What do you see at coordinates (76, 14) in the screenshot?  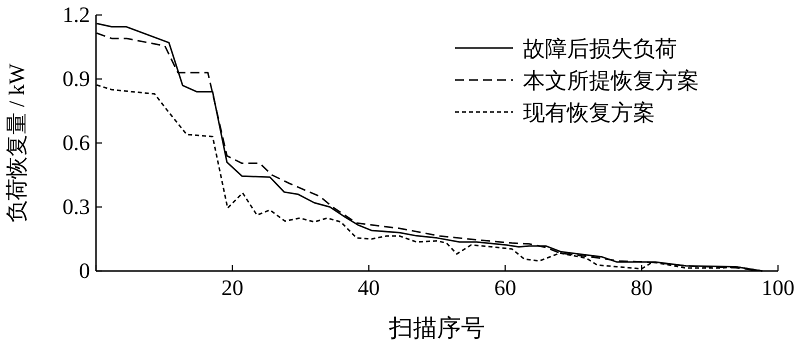 I see `y-tick-label: 1.2` at bounding box center [76, 14].